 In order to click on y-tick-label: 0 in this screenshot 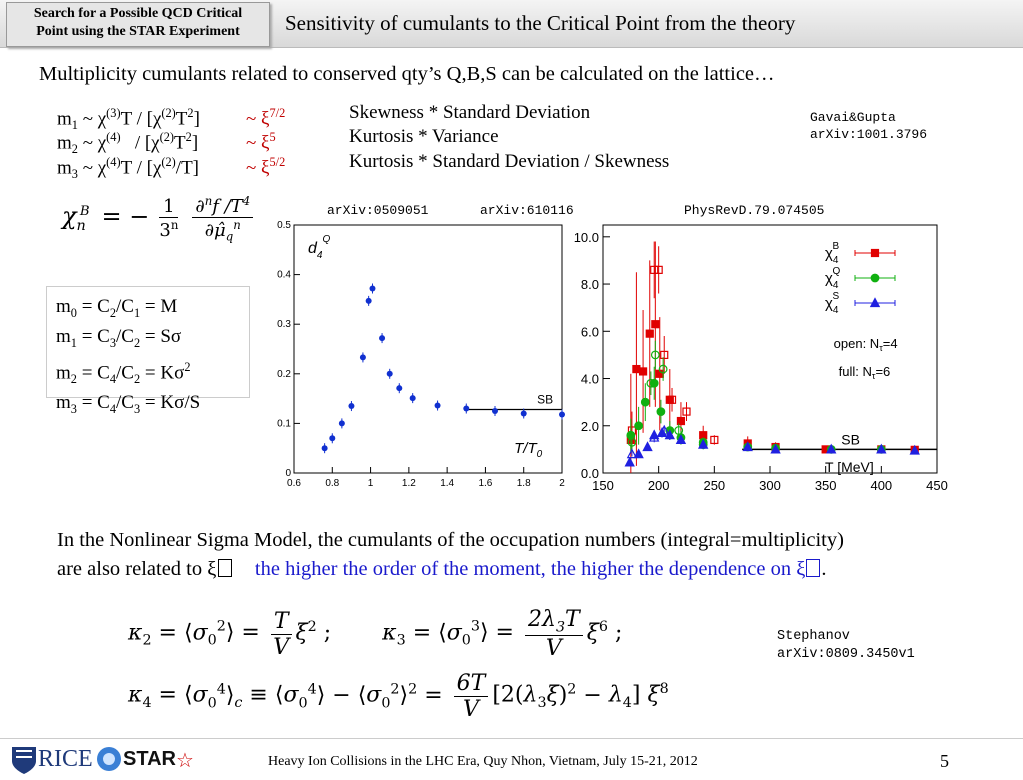, I will do `click(288, 473)`.